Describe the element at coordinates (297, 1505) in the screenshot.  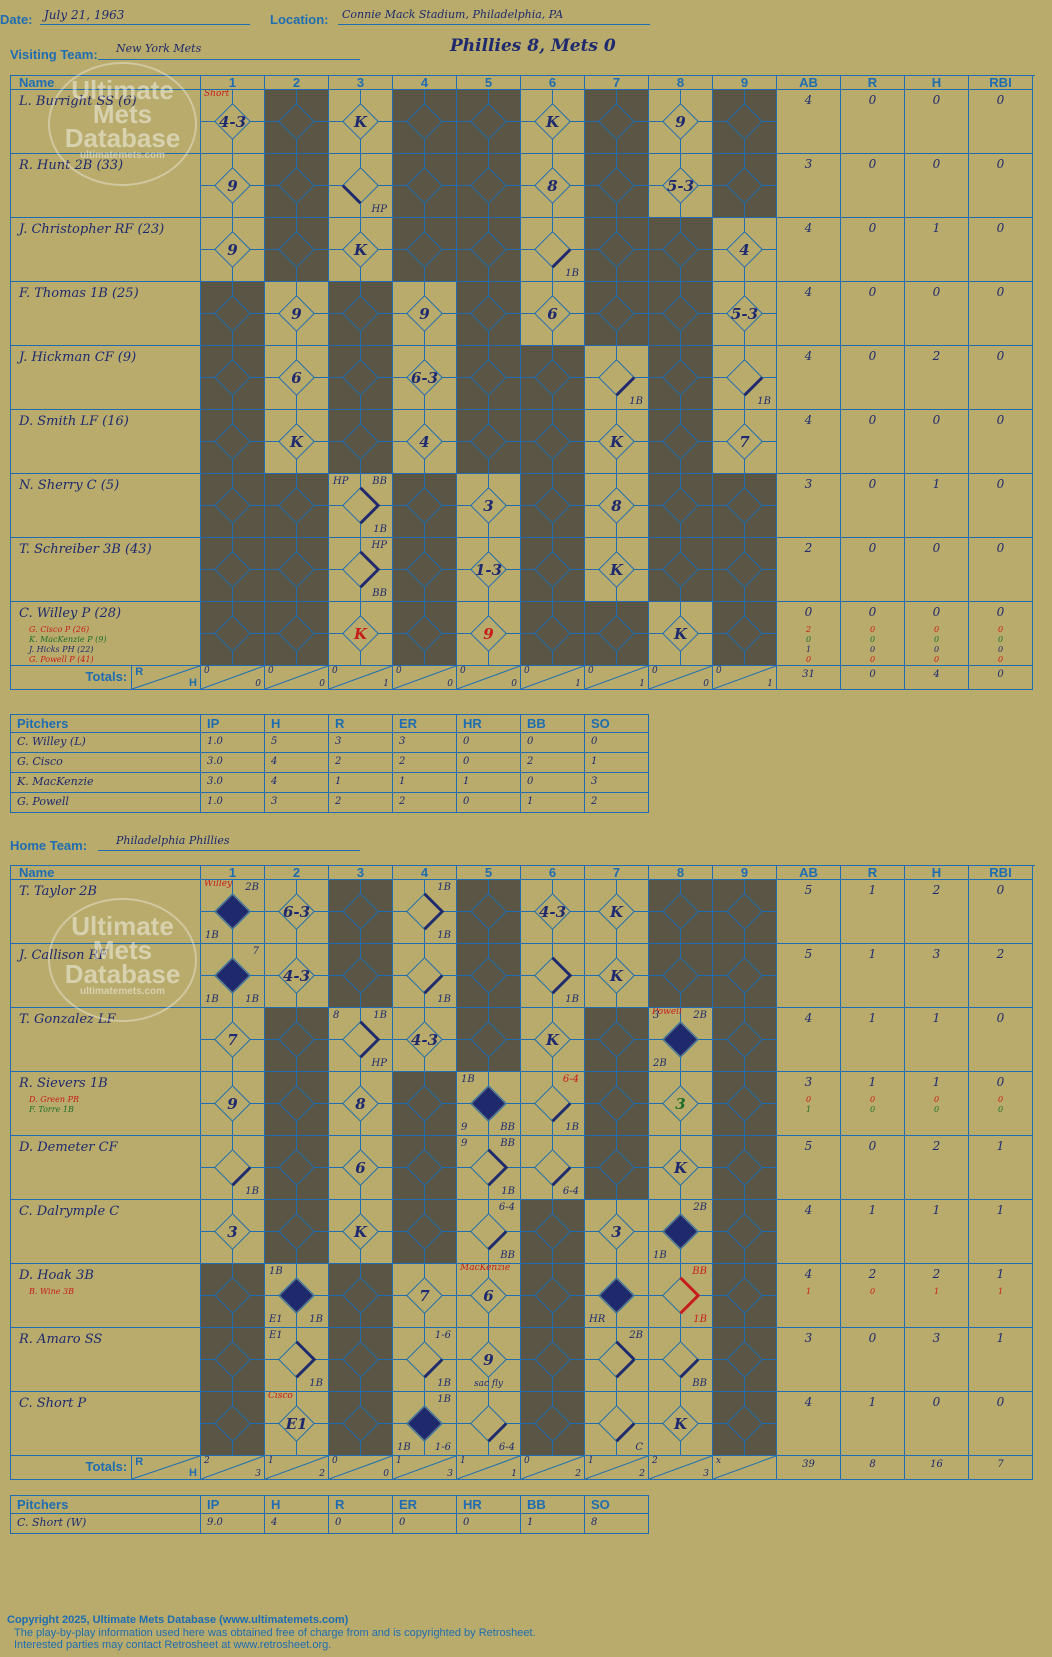
I see `pitching-stat-header: H` at that location.